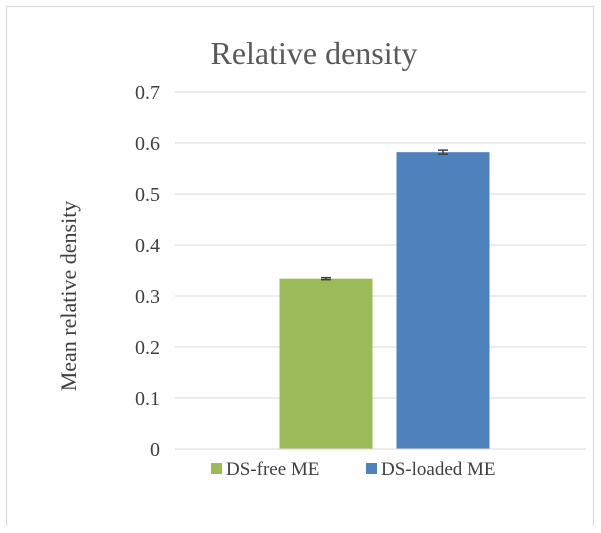 The image size is (601, 533). I want to click on legend-item: DS-loaded ME, so click(431, 469).